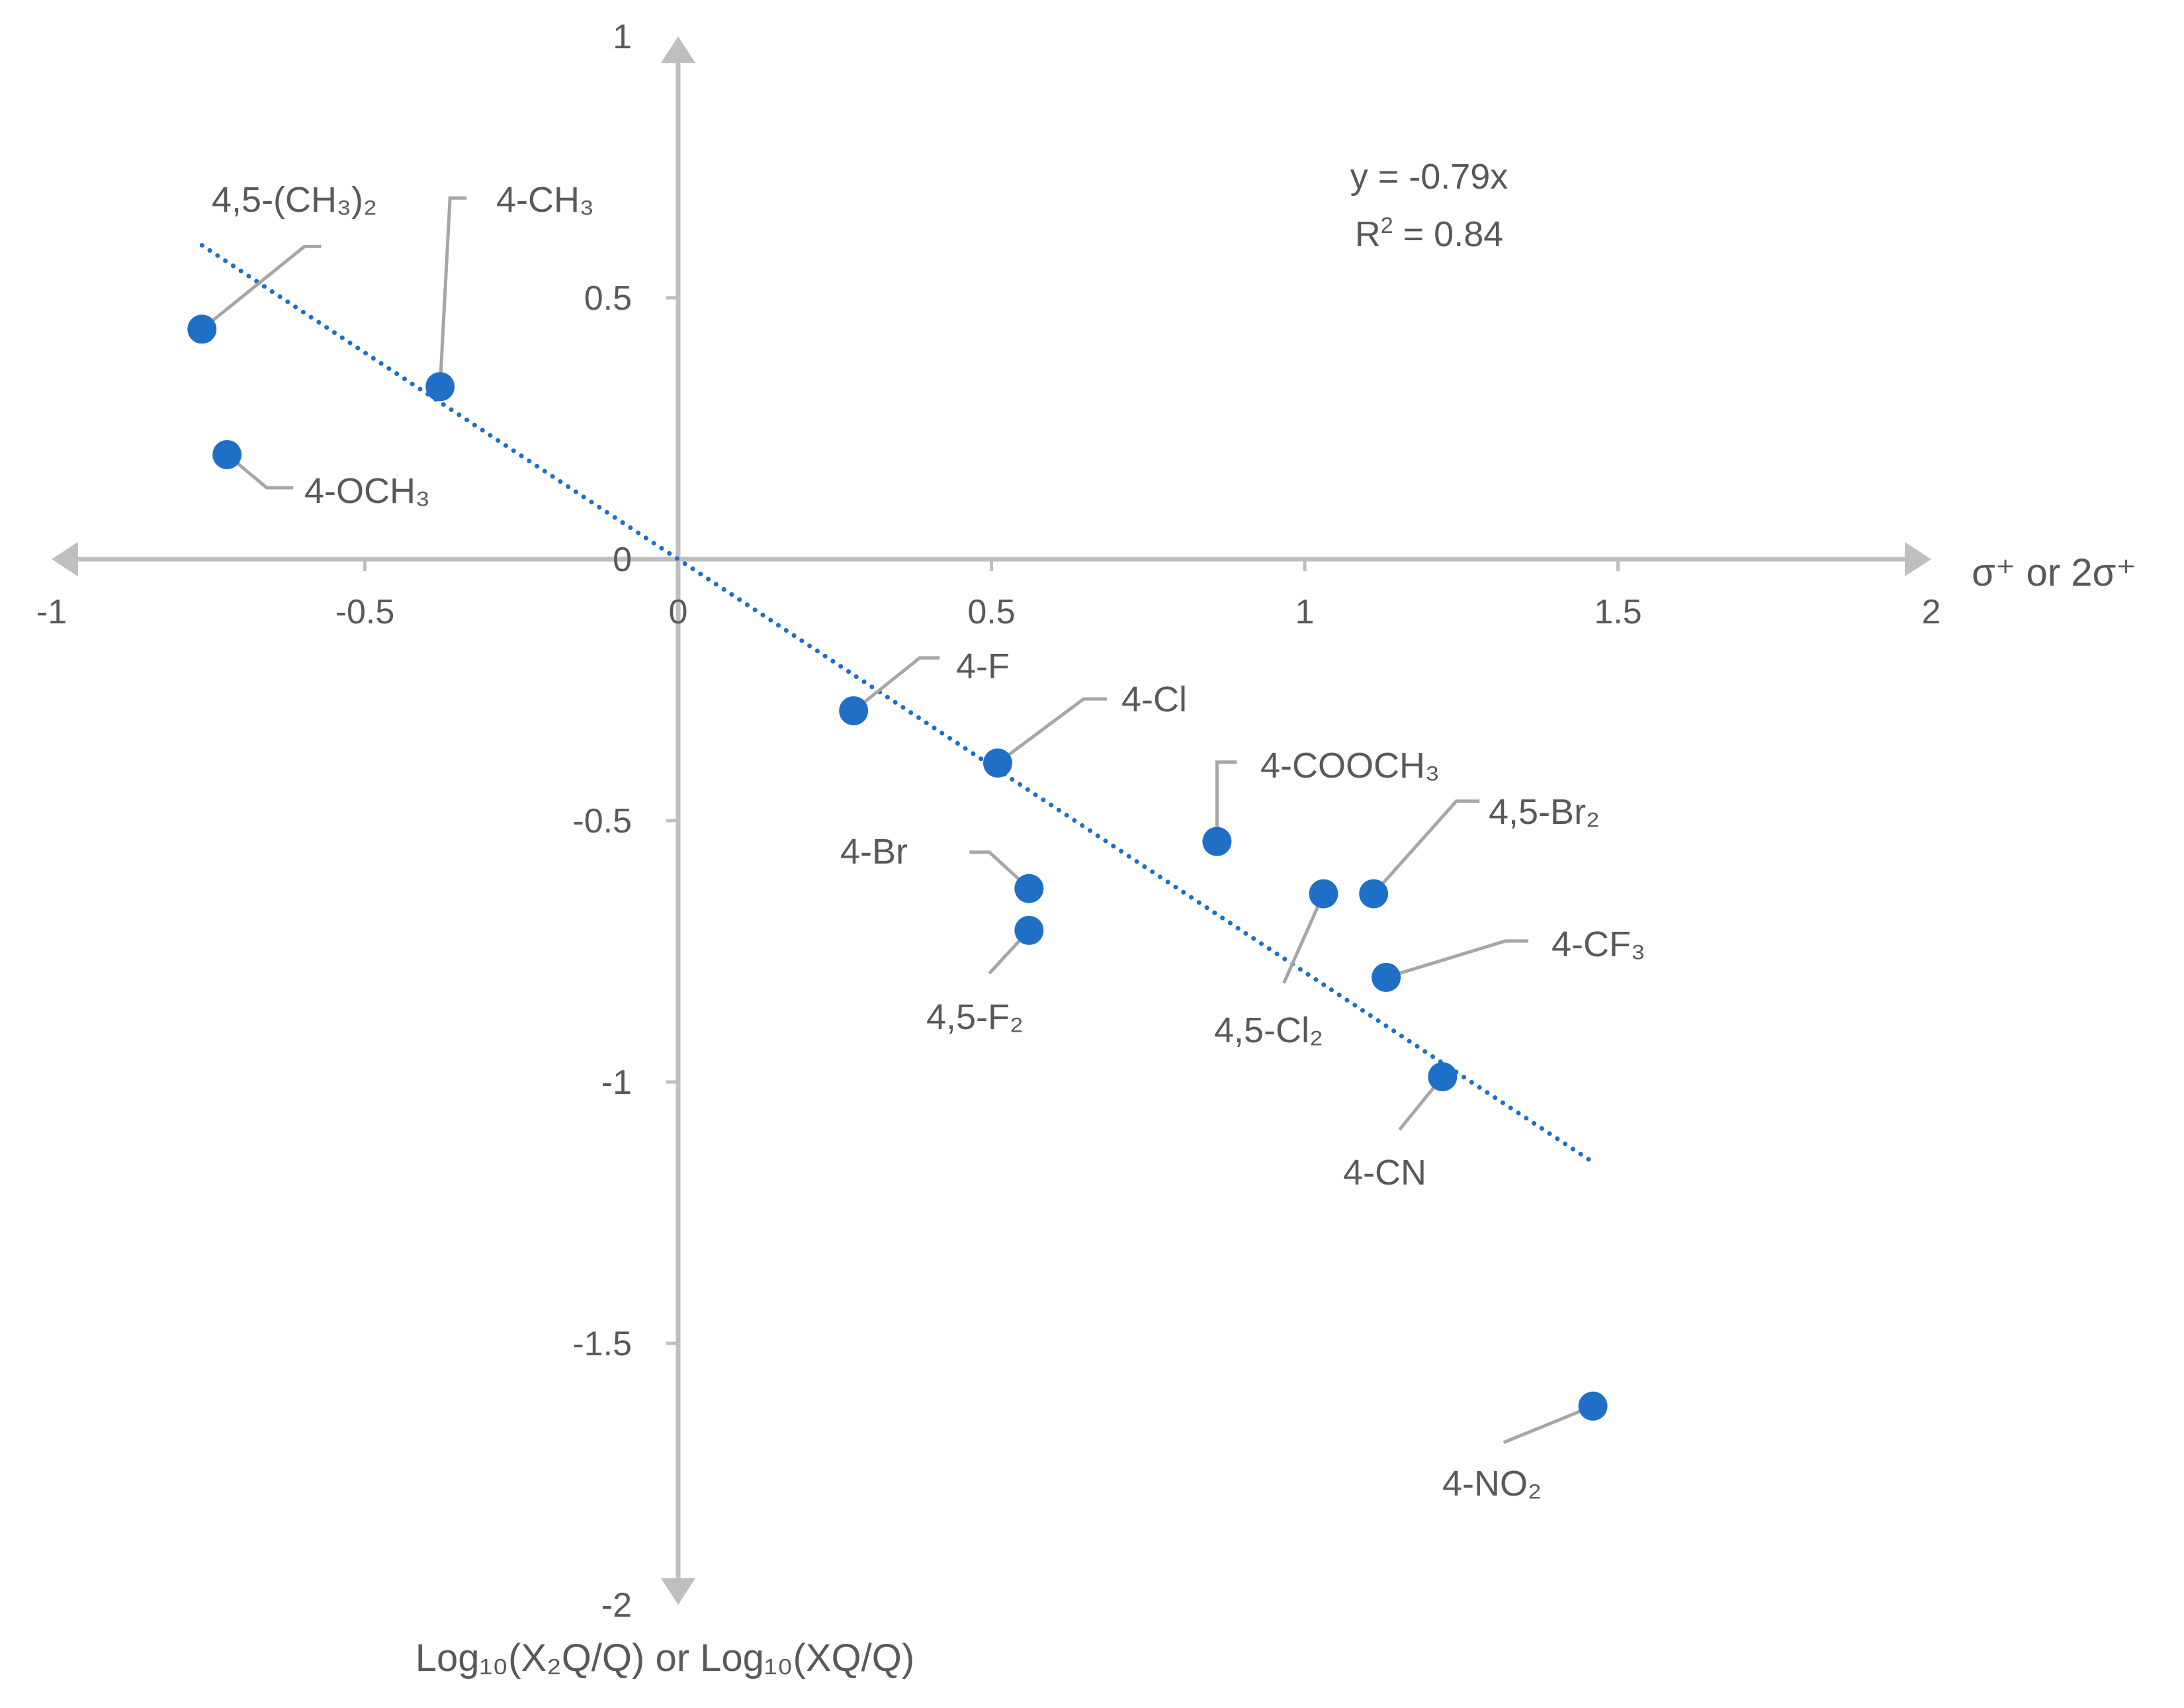 This screenshot has width=2184, height=1708. I want to click on point-label: 4-CN, so click(1384, 1172).